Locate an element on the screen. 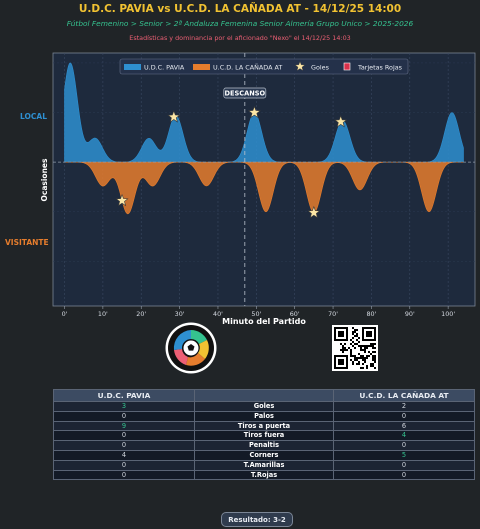  legend-swatch-home is located at coordinates (132, 67).